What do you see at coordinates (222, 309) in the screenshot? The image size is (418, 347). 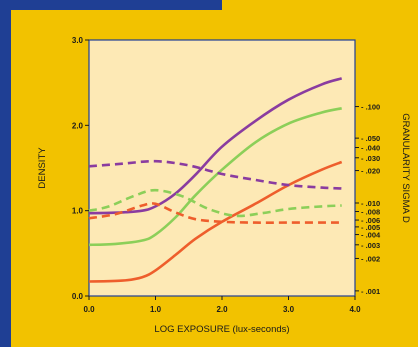 I see `x-tick-label: 2.0` at bounding box center [222, 309].